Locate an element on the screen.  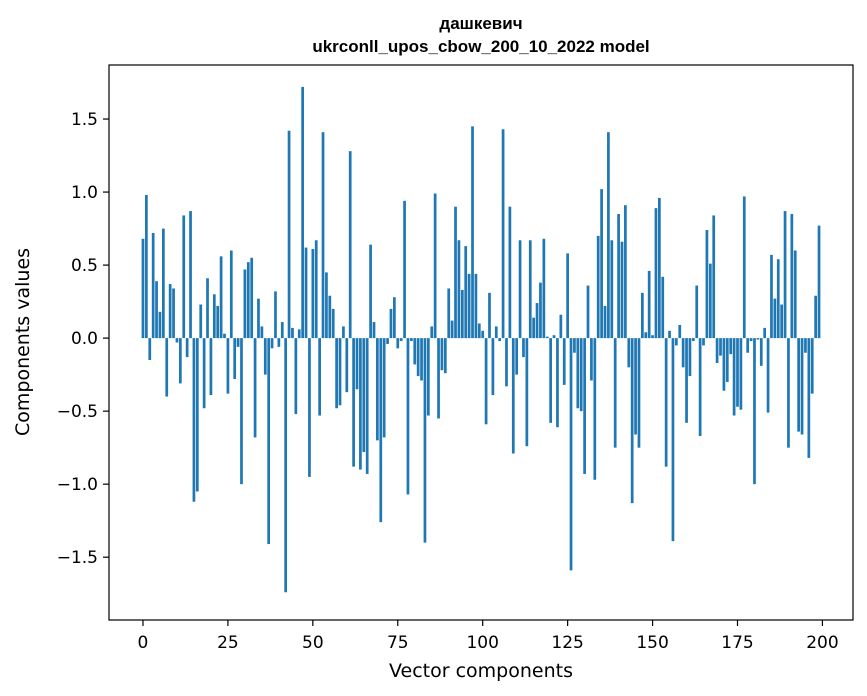
x-tick-label: 0 is located at coordinates (143, 643).